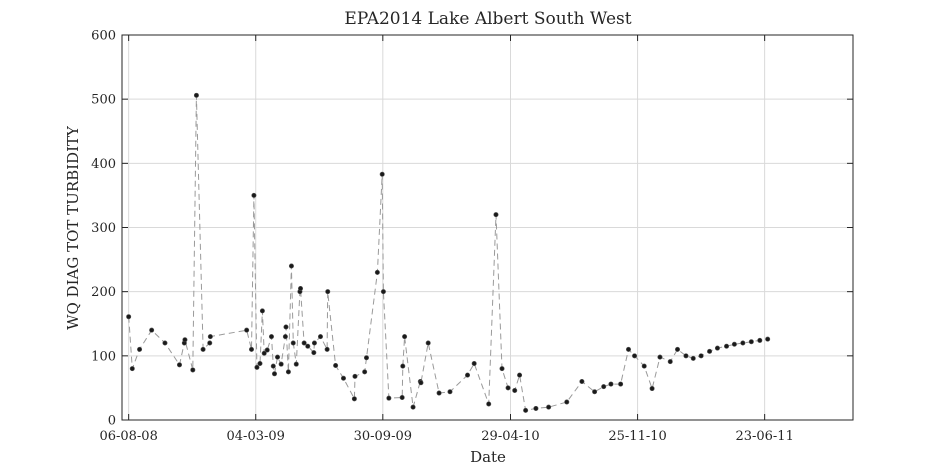 The width and height of the screenshot is (945, 472). I want to click on x-tick-label: 30-09-09, so click(383, 436).